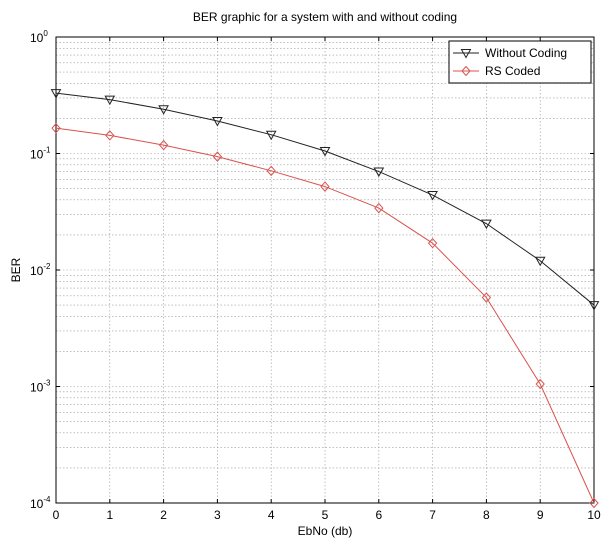 The width and height of the screenshot is (604, 540). I want to click on y-tick-label: 10⁻¹, so click(40, 154).